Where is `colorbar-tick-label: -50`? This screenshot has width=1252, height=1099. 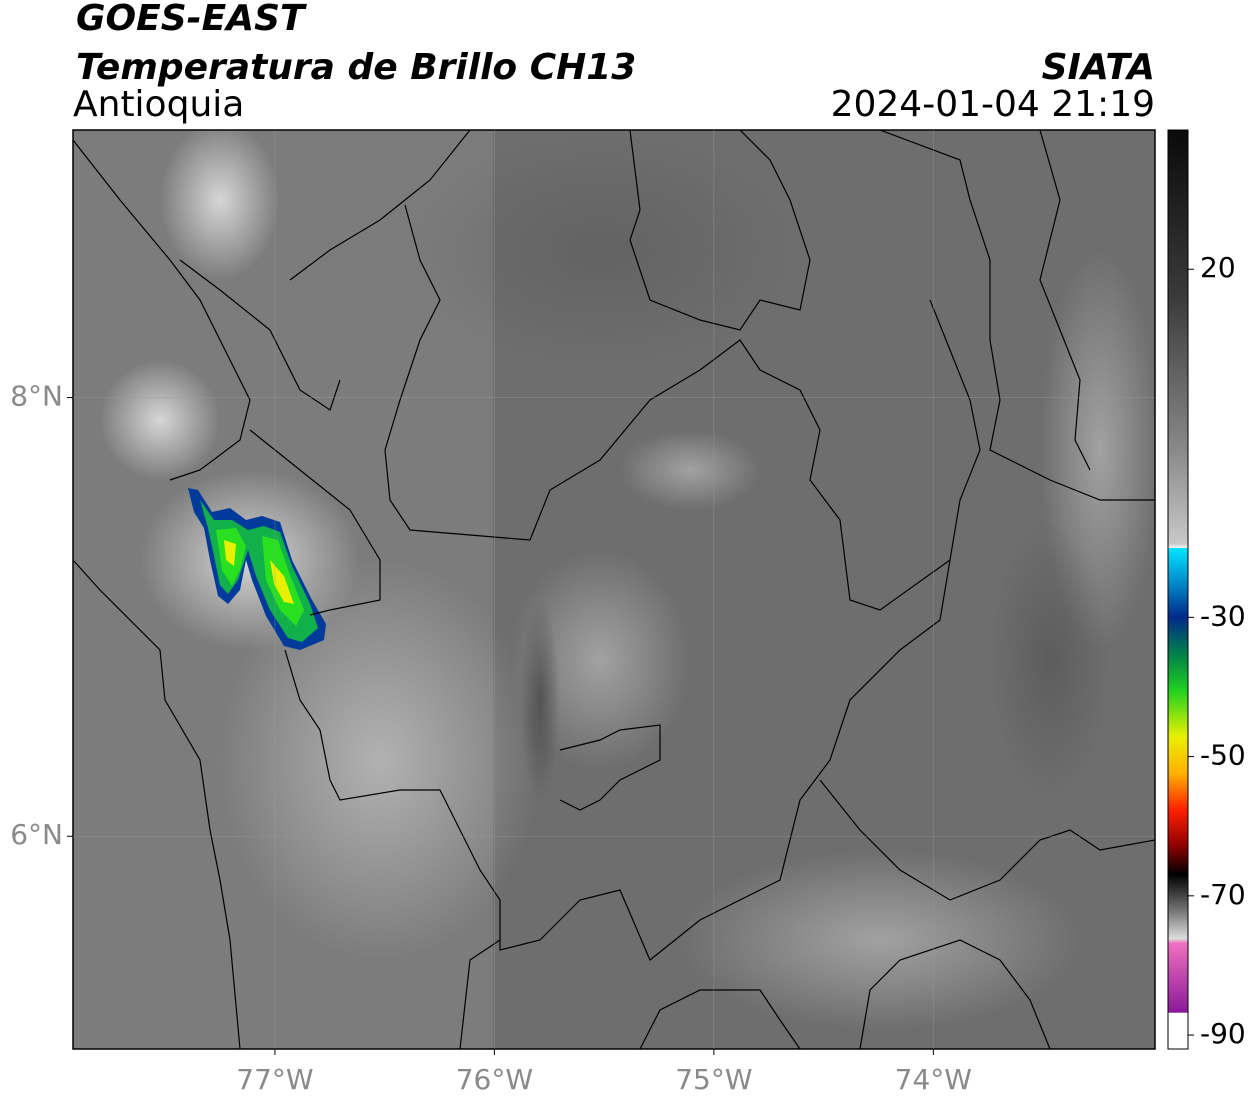
colorbar-tick-label: -50 is located at coordinates (1223, 755).